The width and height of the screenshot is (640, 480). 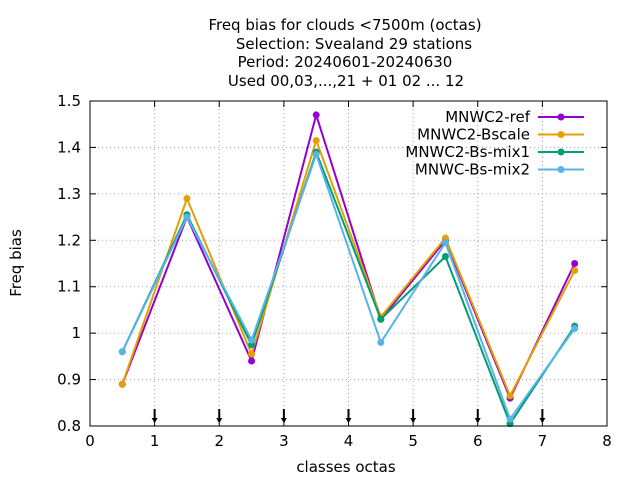 I want to click on legend-label: MNWC2-Bscale, so click(x=473, y=135).